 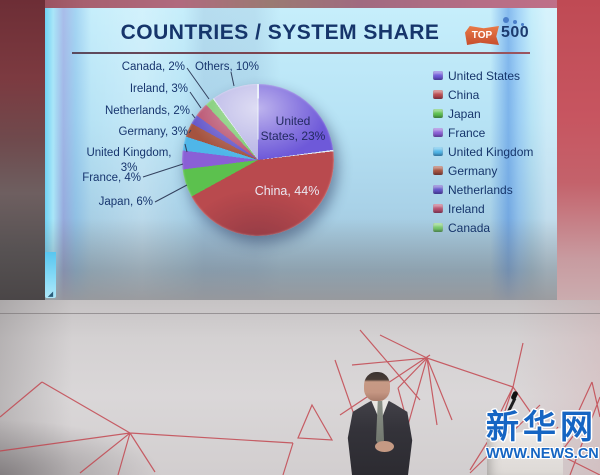 I want to click on screen-left-border, so click(x=22, y=156).